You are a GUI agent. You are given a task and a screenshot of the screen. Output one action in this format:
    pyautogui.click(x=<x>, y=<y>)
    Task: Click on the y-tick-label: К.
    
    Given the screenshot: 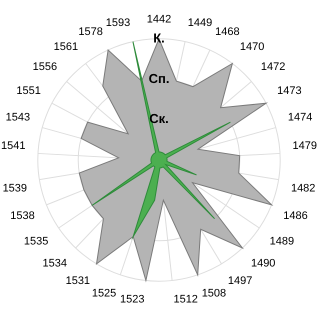 What is the action you would take?
    pyautogui.click(x=159, y=38)
    